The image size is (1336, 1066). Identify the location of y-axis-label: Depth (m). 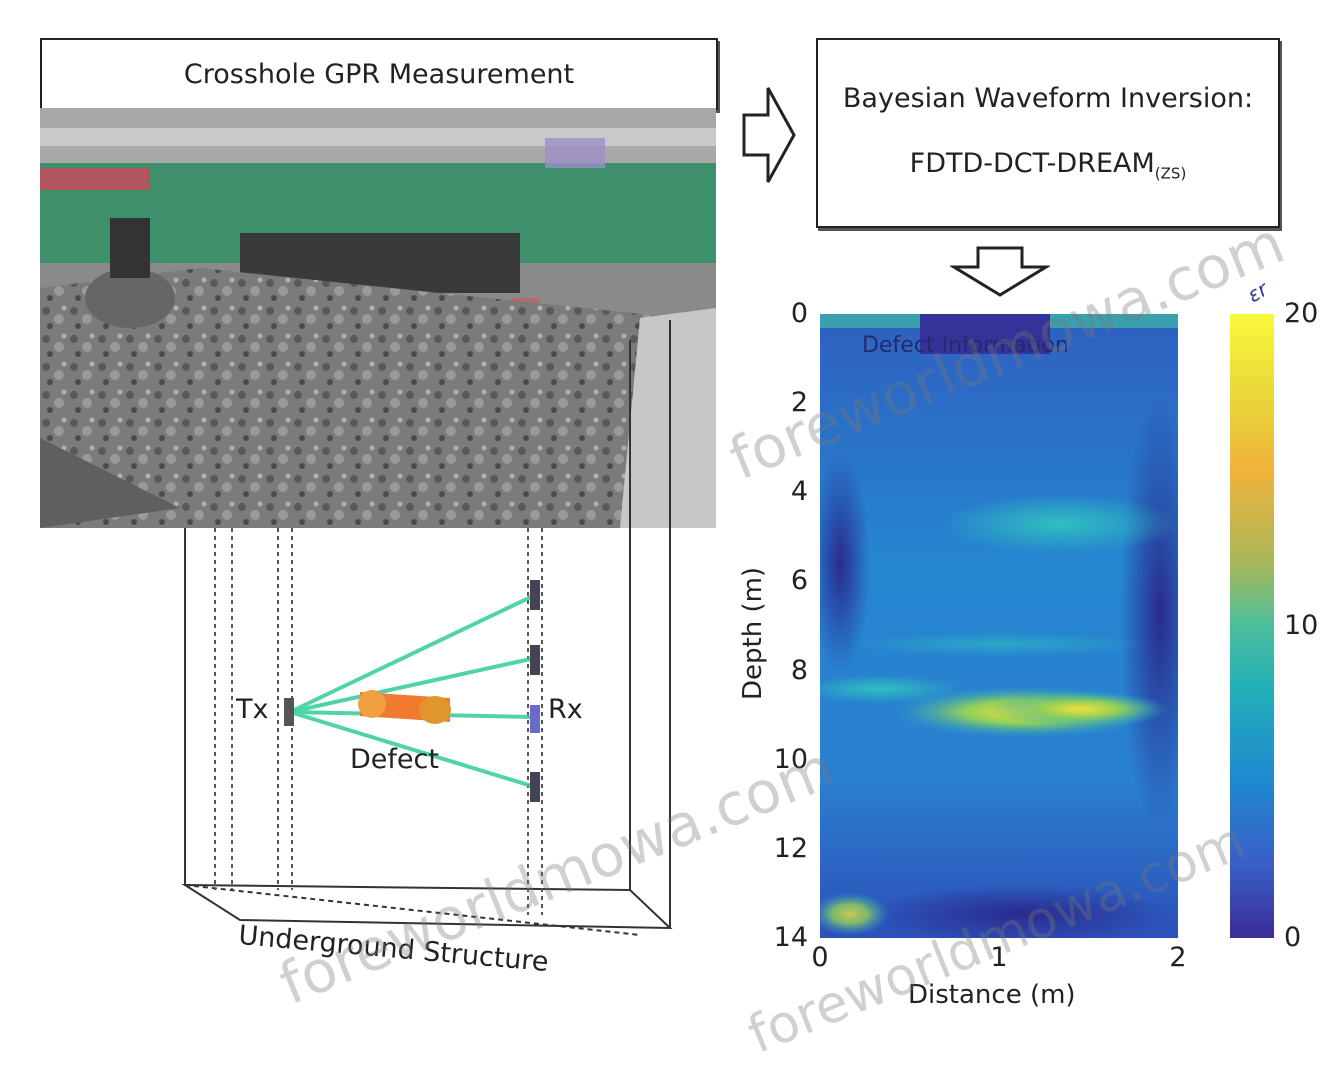
(753, 633).